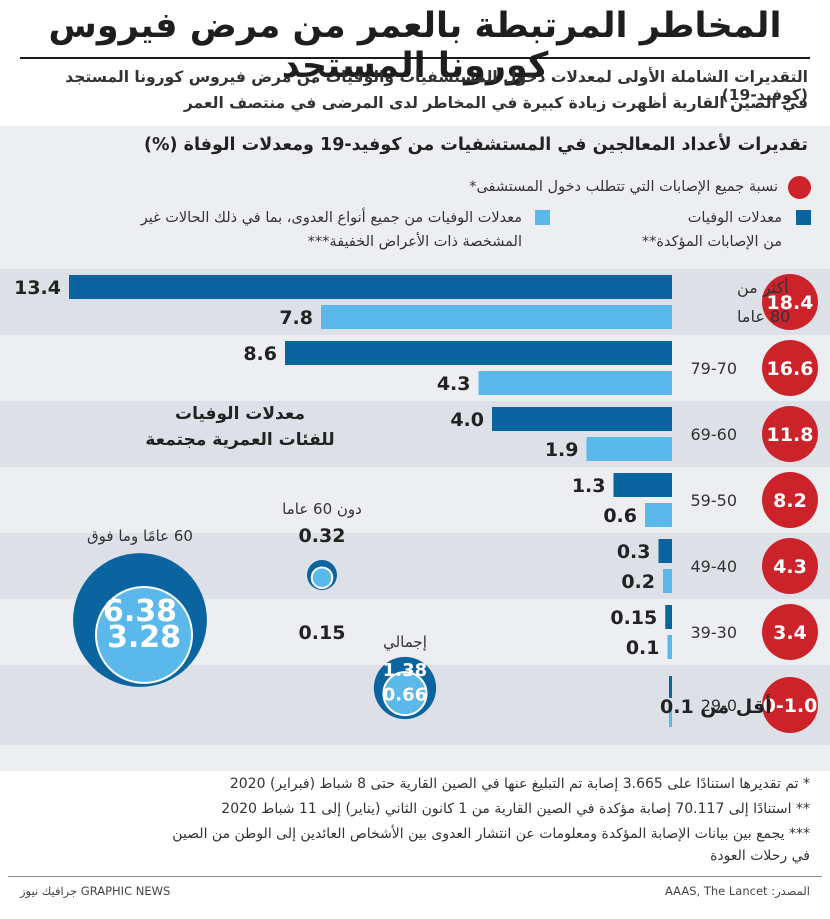 The image size is (830, 919). I want to click on all-infections-value: 0.2, so click(638, 582).